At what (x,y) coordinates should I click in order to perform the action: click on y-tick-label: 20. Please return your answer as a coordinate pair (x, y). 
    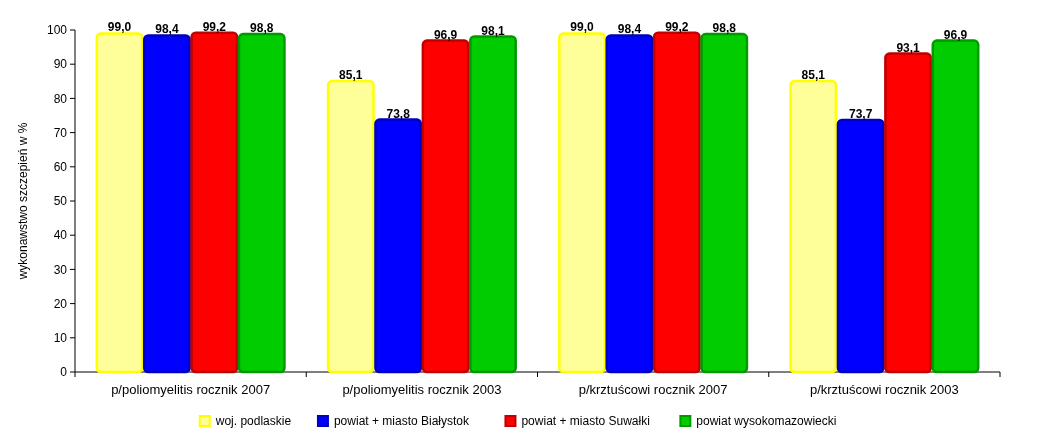
    Looking at the image, I should click on (60, 303).